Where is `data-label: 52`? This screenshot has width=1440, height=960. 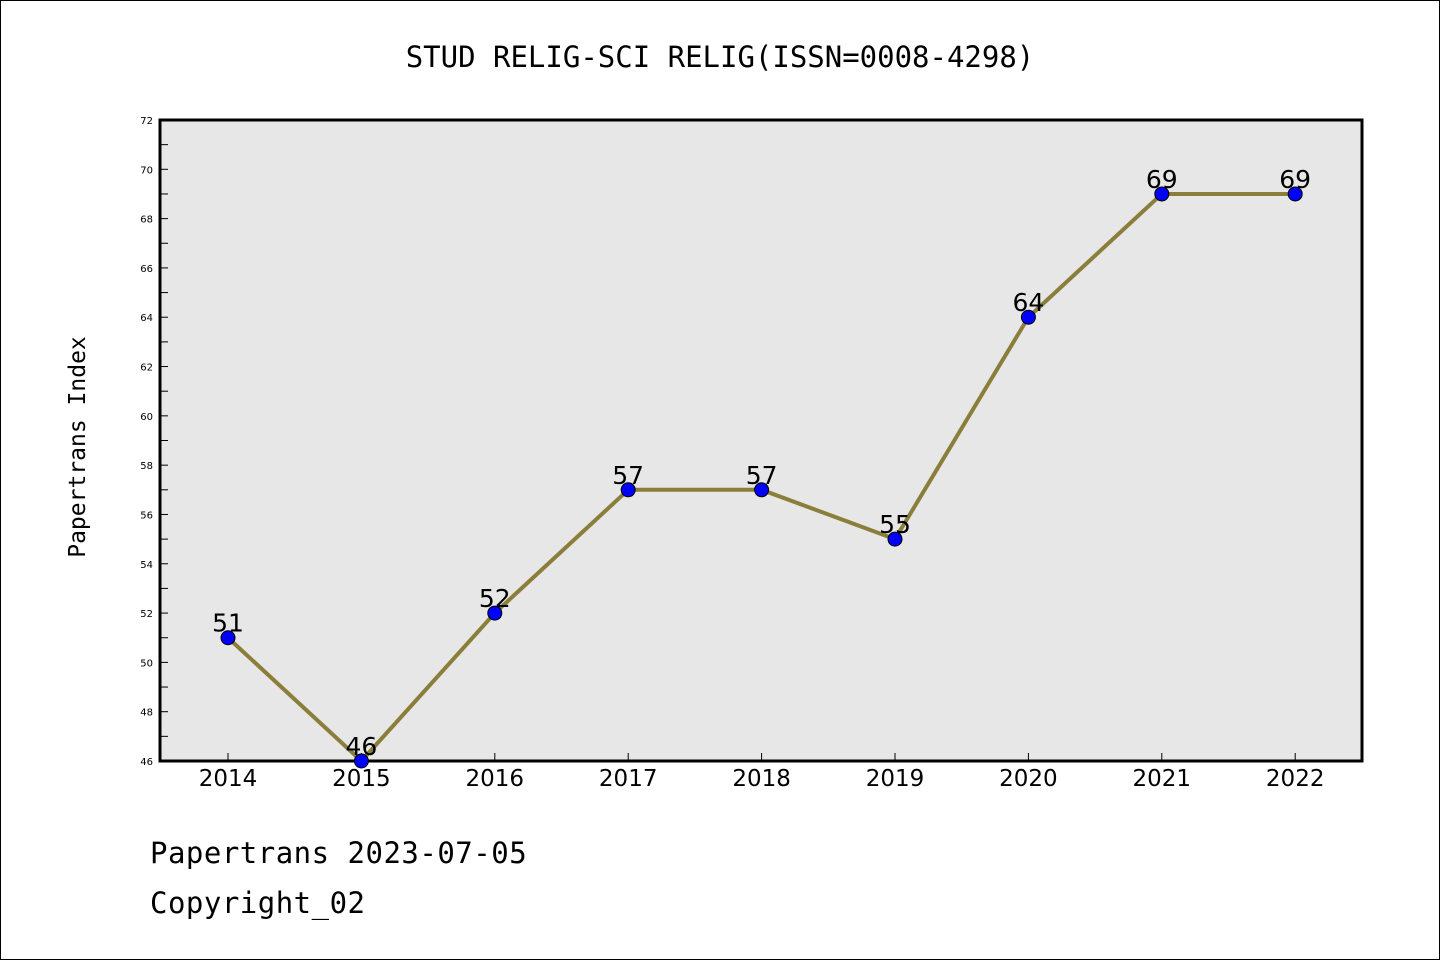
data-label: 52 is located at coordinates (495, 598).